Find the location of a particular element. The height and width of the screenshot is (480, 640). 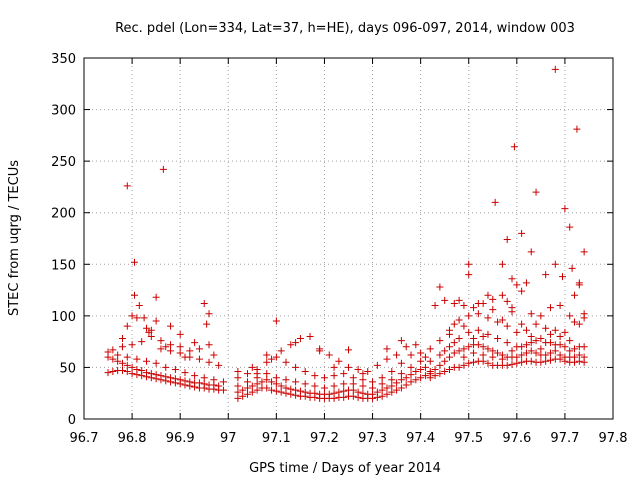

x-tick-label: 97.8 is located at coordinates (613, 438).